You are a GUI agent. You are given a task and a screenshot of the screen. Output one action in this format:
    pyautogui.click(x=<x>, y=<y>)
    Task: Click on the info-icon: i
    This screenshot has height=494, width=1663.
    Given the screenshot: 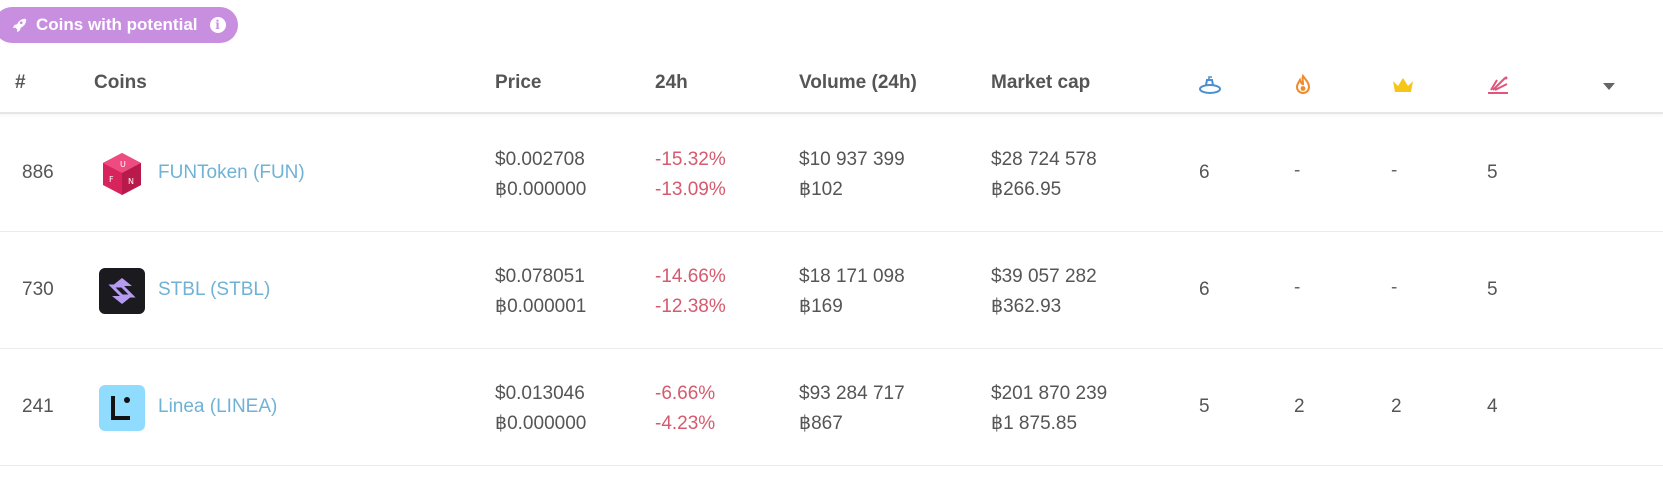 What is the action you would take?
    pyautogui.click(x=217, y=25)
    